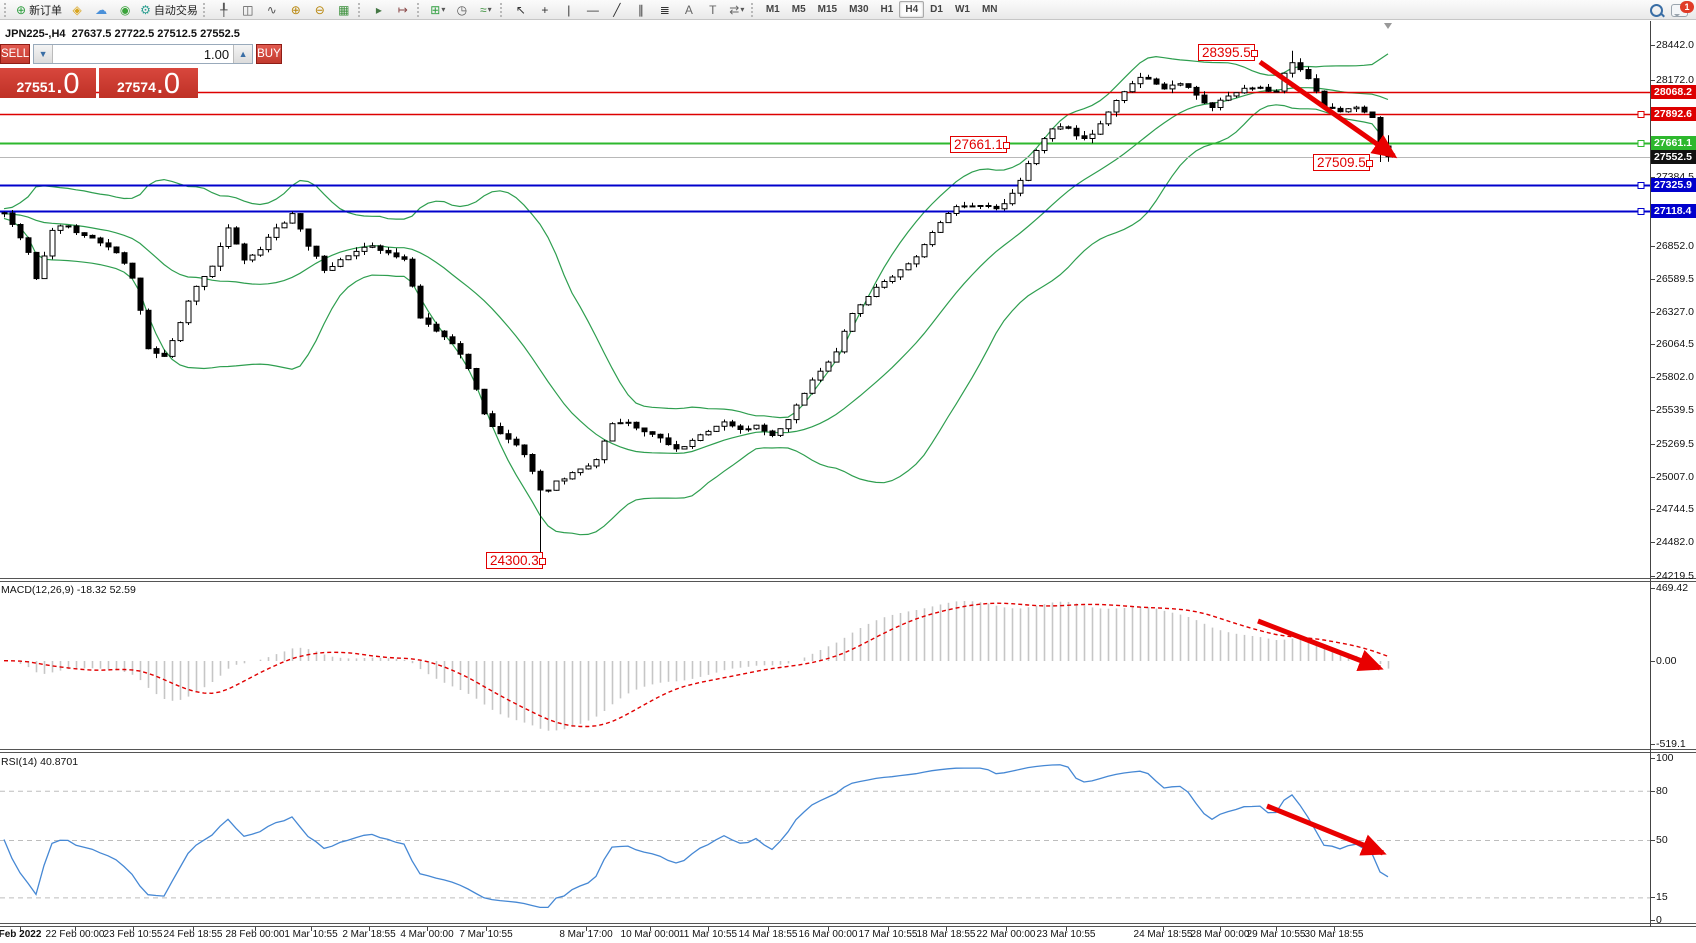 This screenshot has width=1696, height=943. I want to click on timeframe-h1: H1, so click(887, 9).